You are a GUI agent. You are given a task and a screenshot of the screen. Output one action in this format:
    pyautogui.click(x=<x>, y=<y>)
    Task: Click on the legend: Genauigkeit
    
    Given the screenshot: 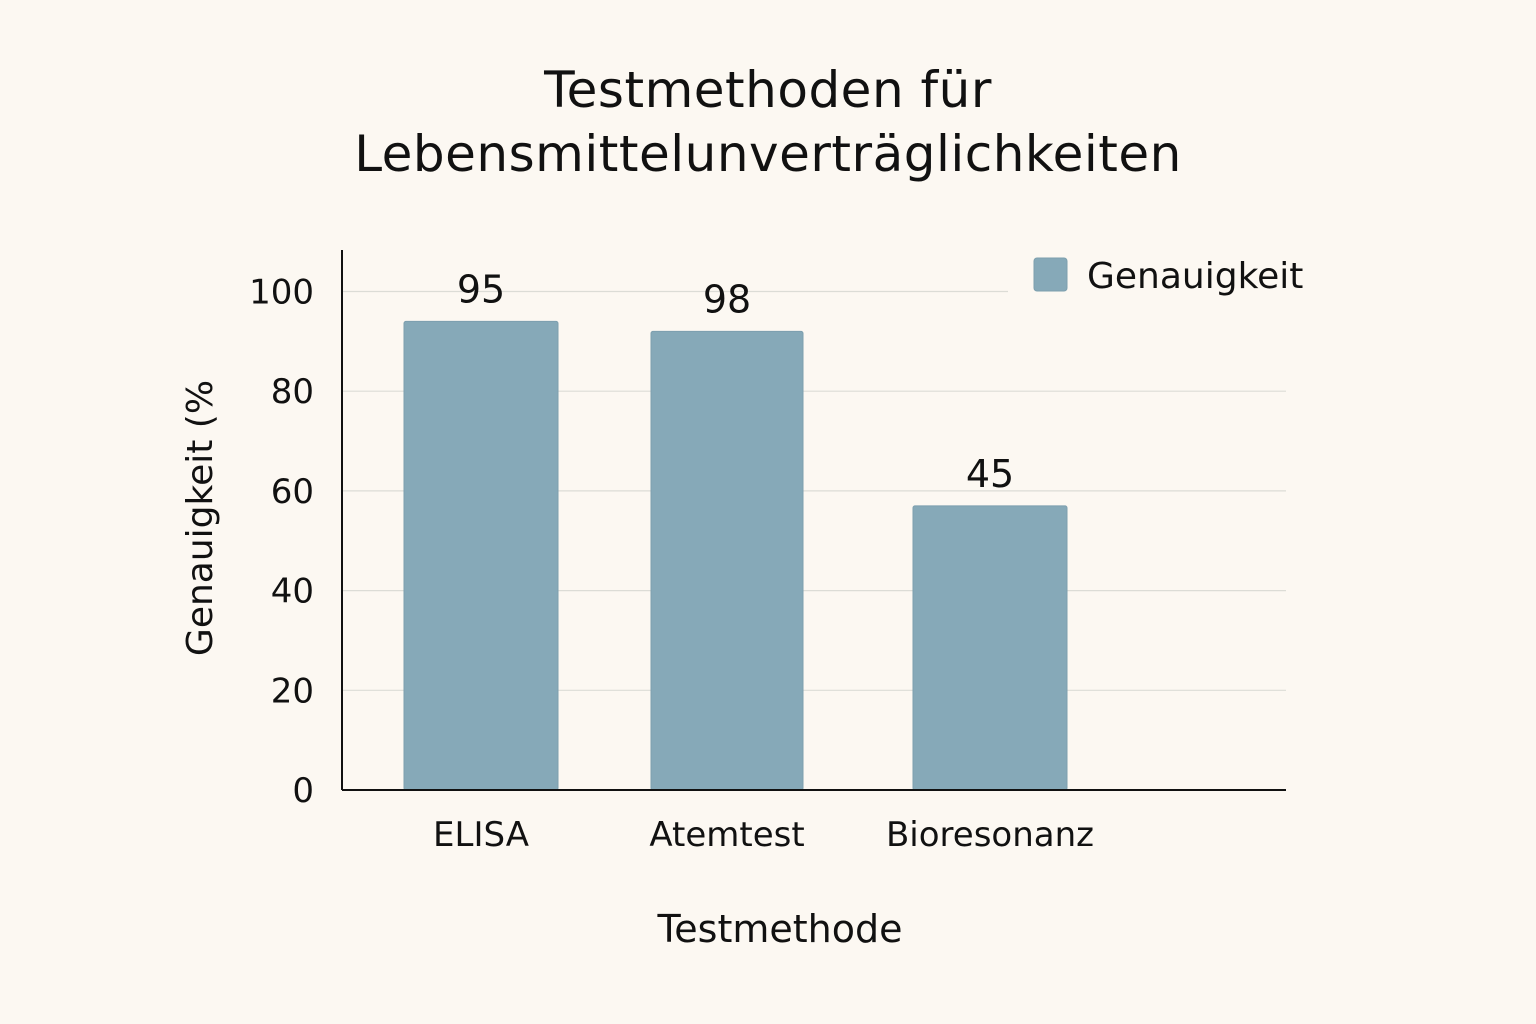 What is the action you would take?
    pyautogui.click(x=1168, y=276)
    